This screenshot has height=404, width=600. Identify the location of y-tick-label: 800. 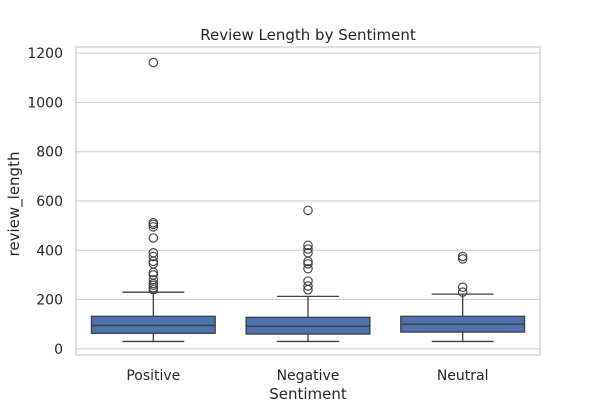
(49, 153).